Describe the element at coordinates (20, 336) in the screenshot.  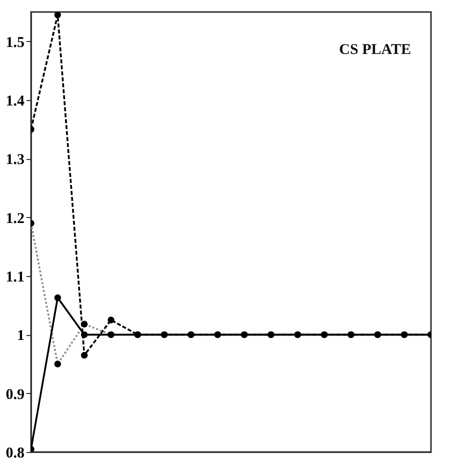
I see `y-tick-label: 1` at that location.